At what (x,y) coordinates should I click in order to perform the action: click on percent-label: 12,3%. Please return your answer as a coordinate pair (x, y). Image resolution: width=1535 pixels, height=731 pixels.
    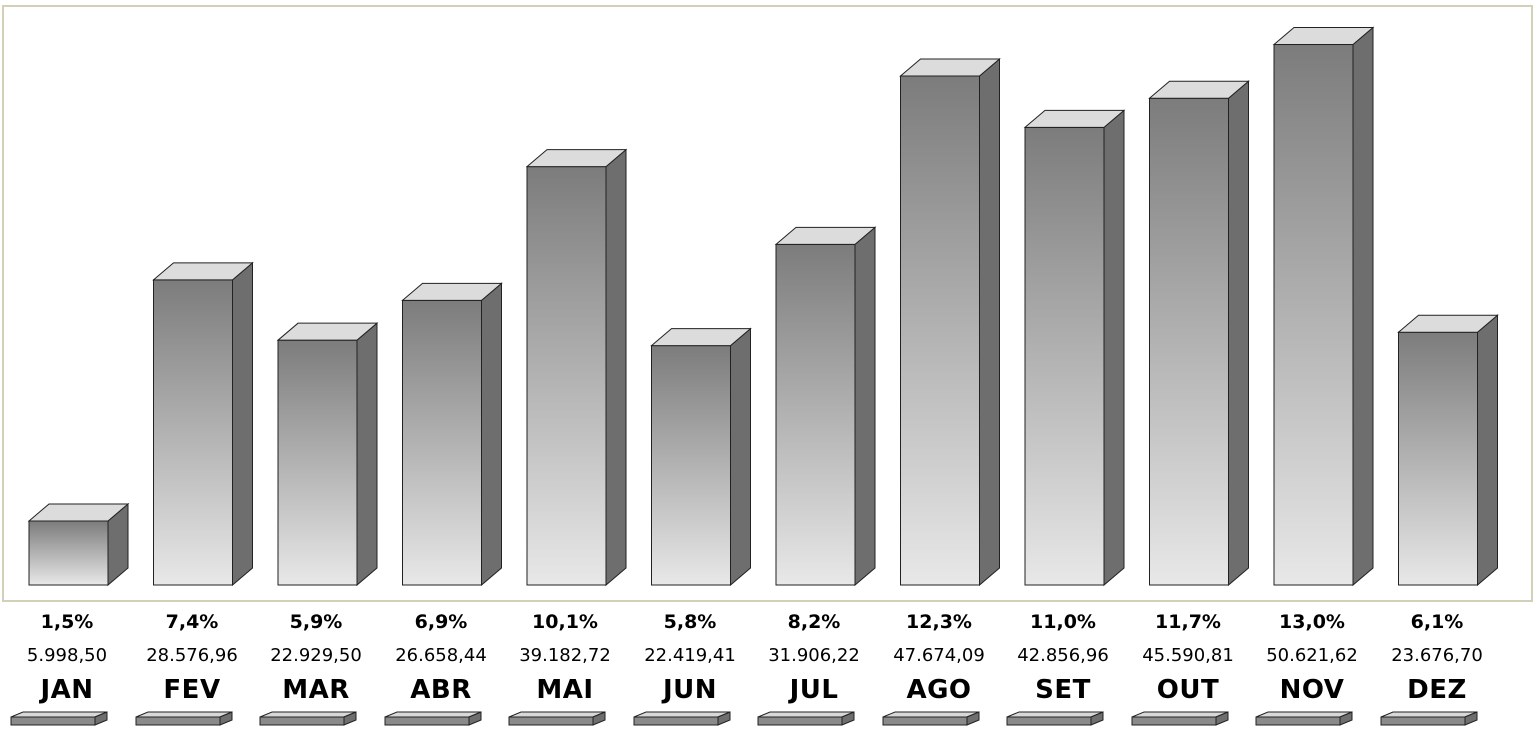
    Looking at the image, I should click on (939, 622).